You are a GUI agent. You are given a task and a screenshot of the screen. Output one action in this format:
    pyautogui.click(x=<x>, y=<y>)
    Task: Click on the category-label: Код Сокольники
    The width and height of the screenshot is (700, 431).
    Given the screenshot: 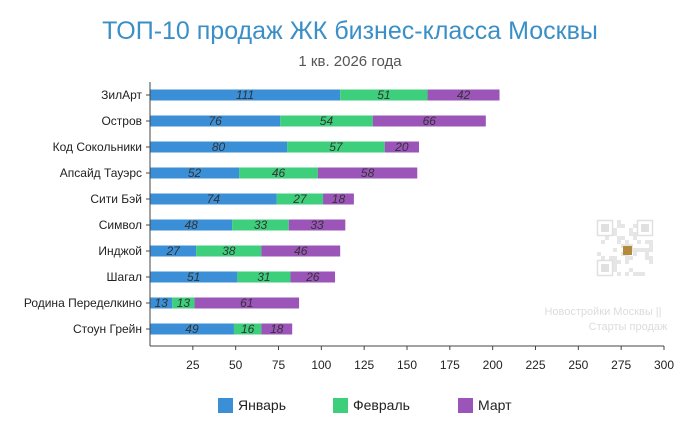 What is the action you would take?
    pyautogui.click(x=97, y=147)
    